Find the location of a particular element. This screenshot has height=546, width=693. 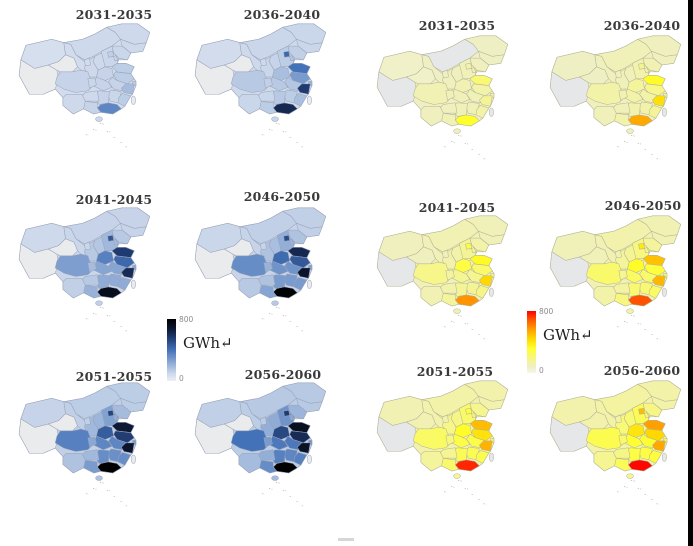

colorbar-min-label: 0 is located at coordinates (181, 378).